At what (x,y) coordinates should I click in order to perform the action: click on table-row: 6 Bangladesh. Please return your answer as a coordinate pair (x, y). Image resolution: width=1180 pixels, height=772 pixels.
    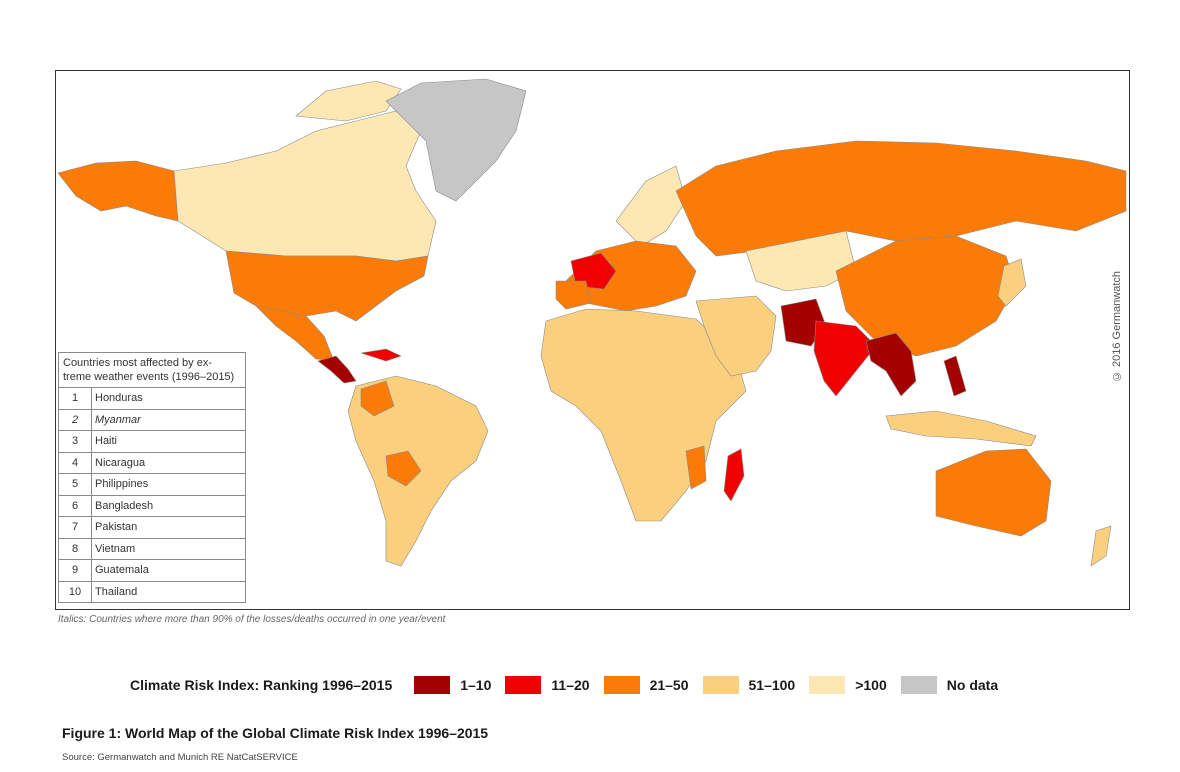
    Looking at the image, I should click on (152, 506).